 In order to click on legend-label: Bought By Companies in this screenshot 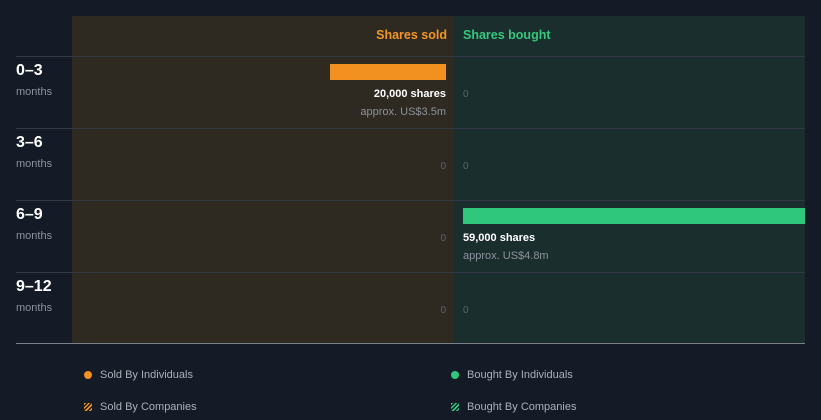, I will do `click(522, 407)`.